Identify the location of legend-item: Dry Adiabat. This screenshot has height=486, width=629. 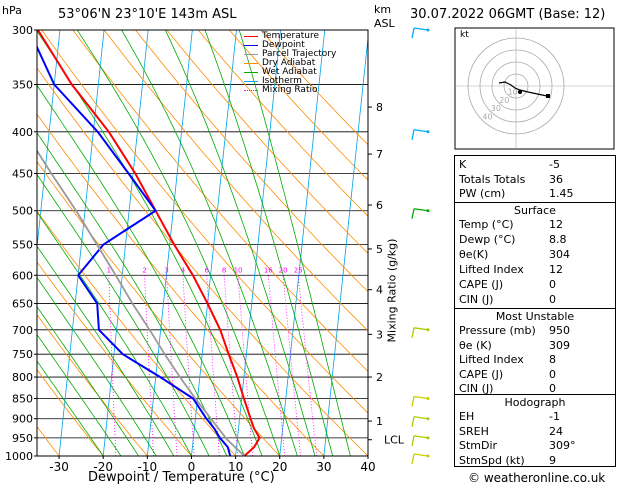
(309, 63).